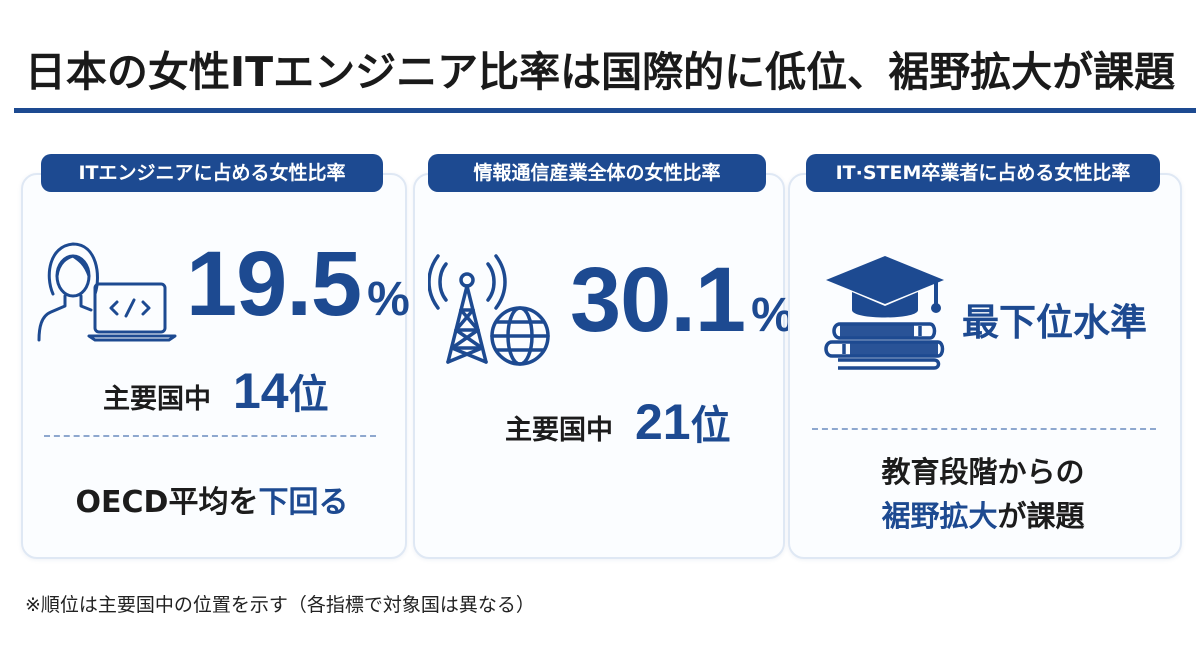 Image resolution: width=1200 pixels, height=658 pixels. Describe the element at coordinates (167, 502) in the screenshot. I see `note-prefix: OECD平均を` at that location.